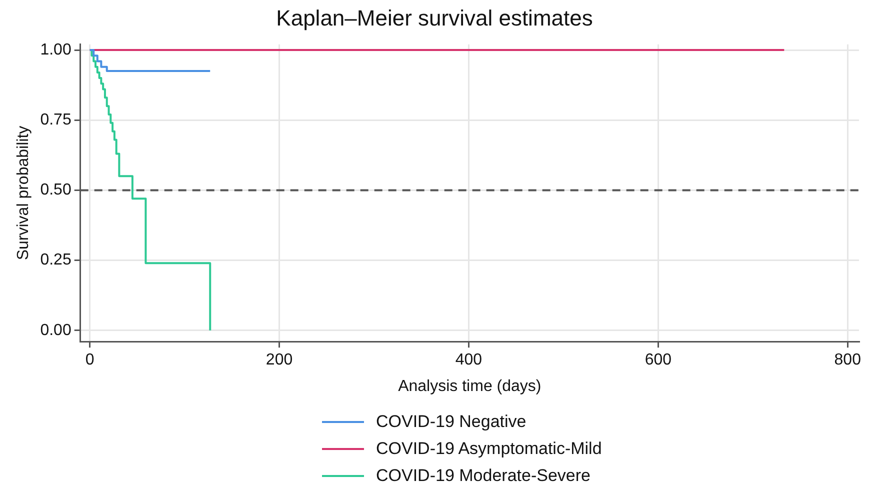 The image size is (877, 491). Describe the element at coordinates (23, 193) in the screenshot. I see `y-axis-title: Survival probability` at that location.